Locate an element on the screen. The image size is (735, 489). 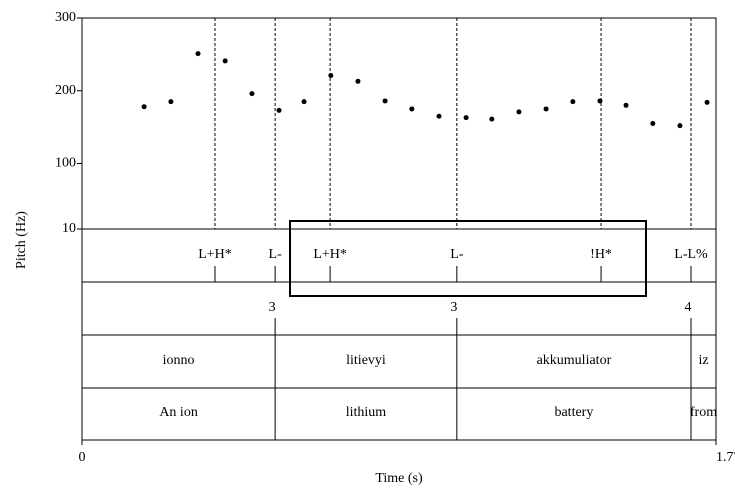
tone-label: !H* is located at coordinates (601, 254).